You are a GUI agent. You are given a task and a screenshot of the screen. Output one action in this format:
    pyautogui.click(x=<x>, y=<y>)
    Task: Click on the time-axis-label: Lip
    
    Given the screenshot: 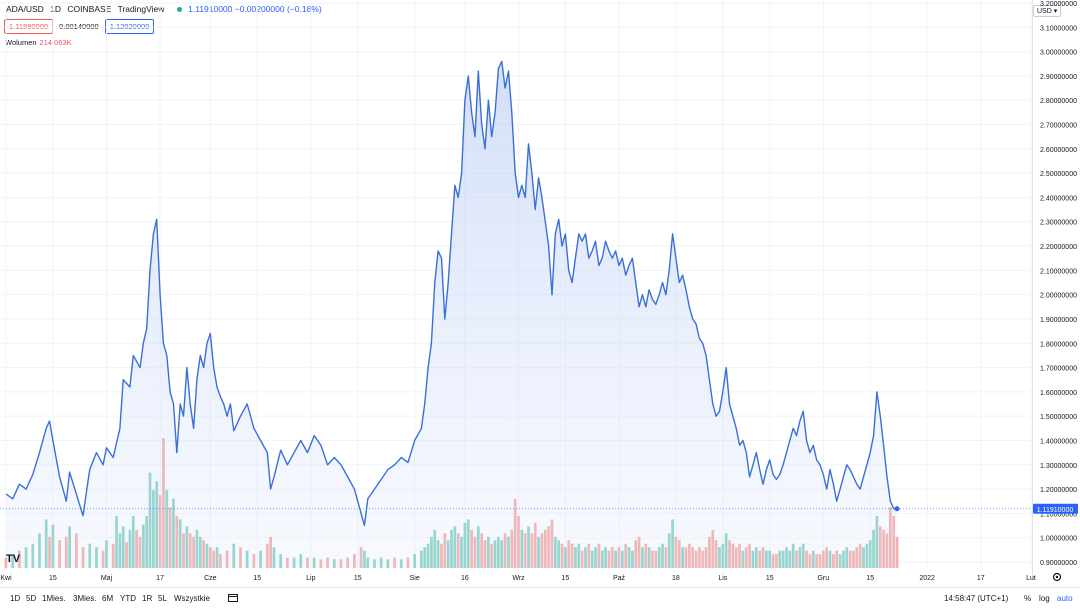 What is the action you would take?
    pyautogui.click(x=310, y=578)
    